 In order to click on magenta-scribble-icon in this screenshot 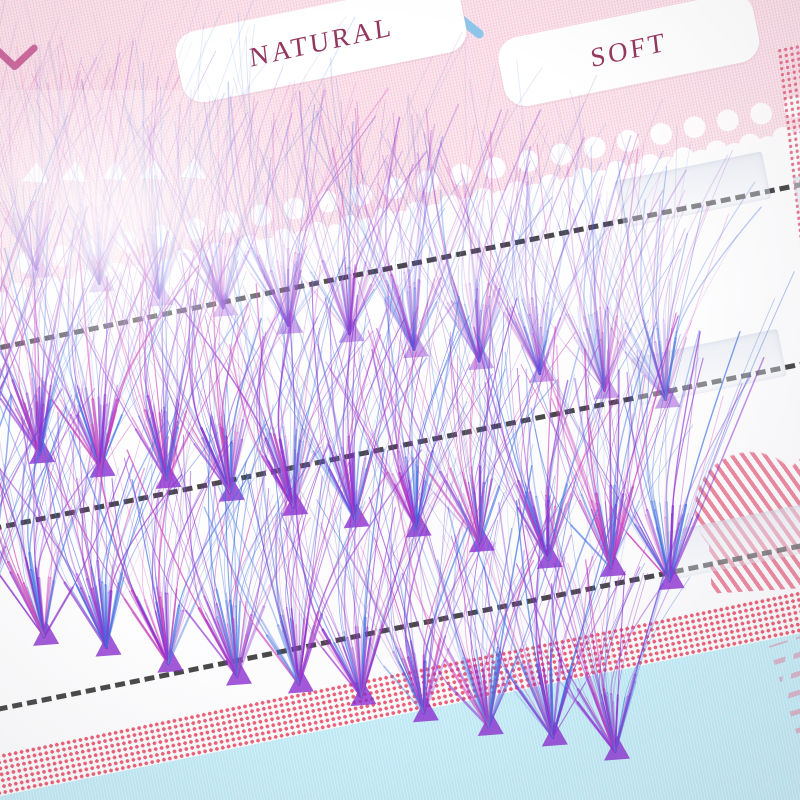, I will do `click(21, 60)`.